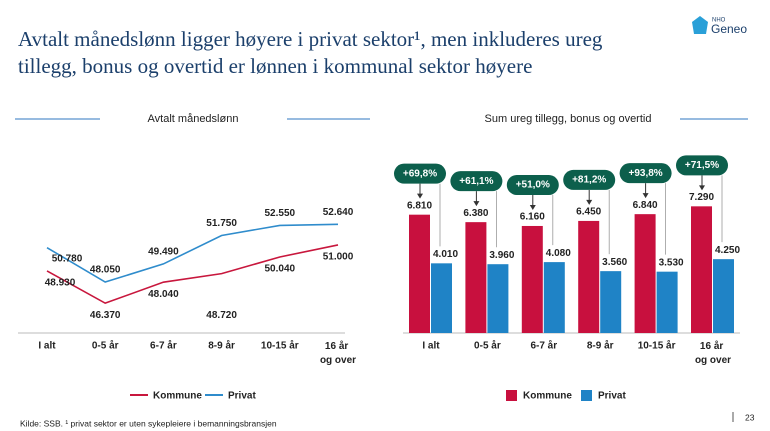 This screenshot has height=431, width=770. I want to click on annotation: +71,5%, so click(702, 165).